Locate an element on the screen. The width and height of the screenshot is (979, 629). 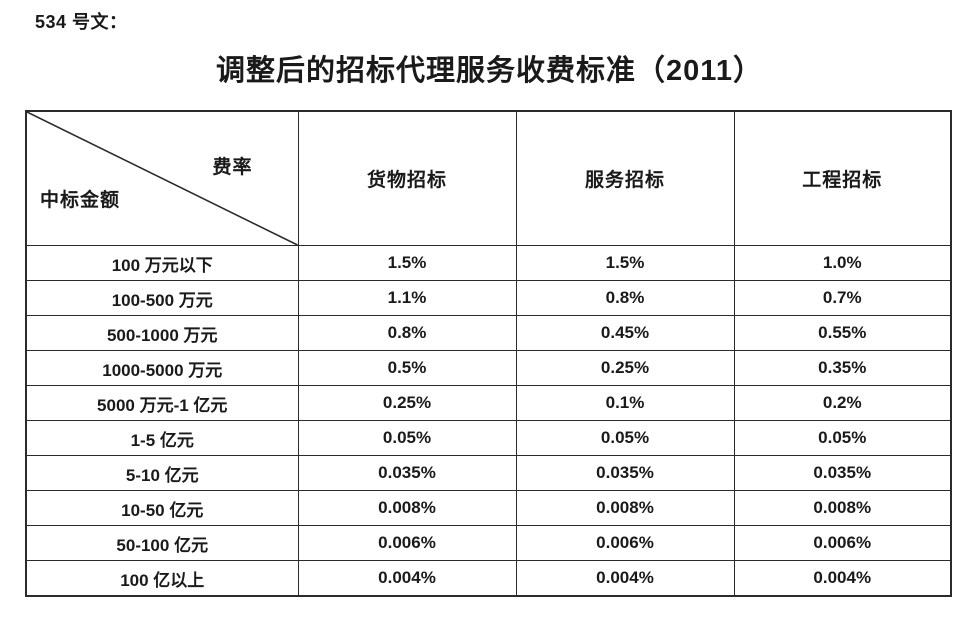
rate-services: 0.8% is located at coordinates (625, 298).